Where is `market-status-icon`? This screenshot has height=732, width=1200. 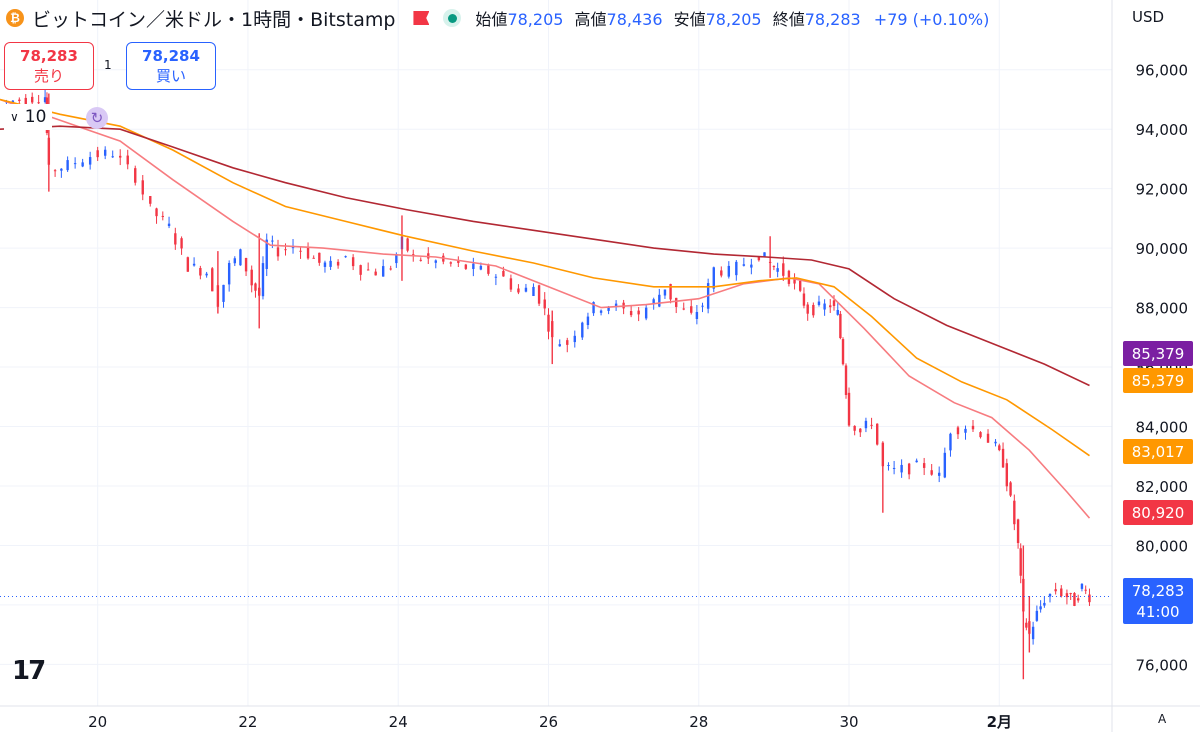
market-status-icon is located at coordinates (452, 18).